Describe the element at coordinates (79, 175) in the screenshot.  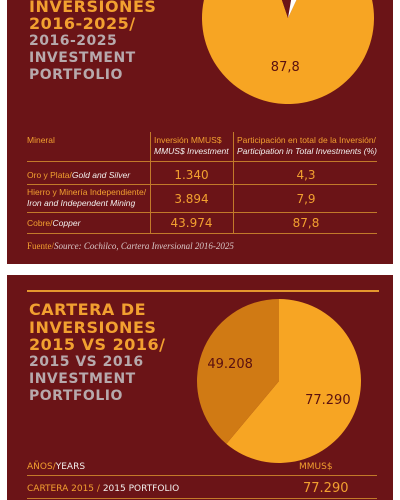
I see `row-gold-silver-name: Oro y Plata/Gold and Silver` at that location.